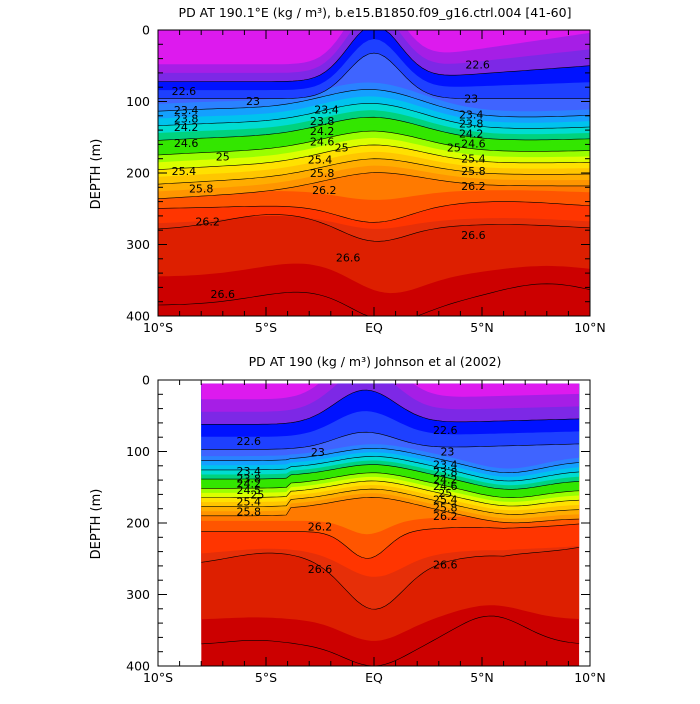  Describe the element at coordinates (390, 391) in the screenshot. I see `contour-band` at that location.